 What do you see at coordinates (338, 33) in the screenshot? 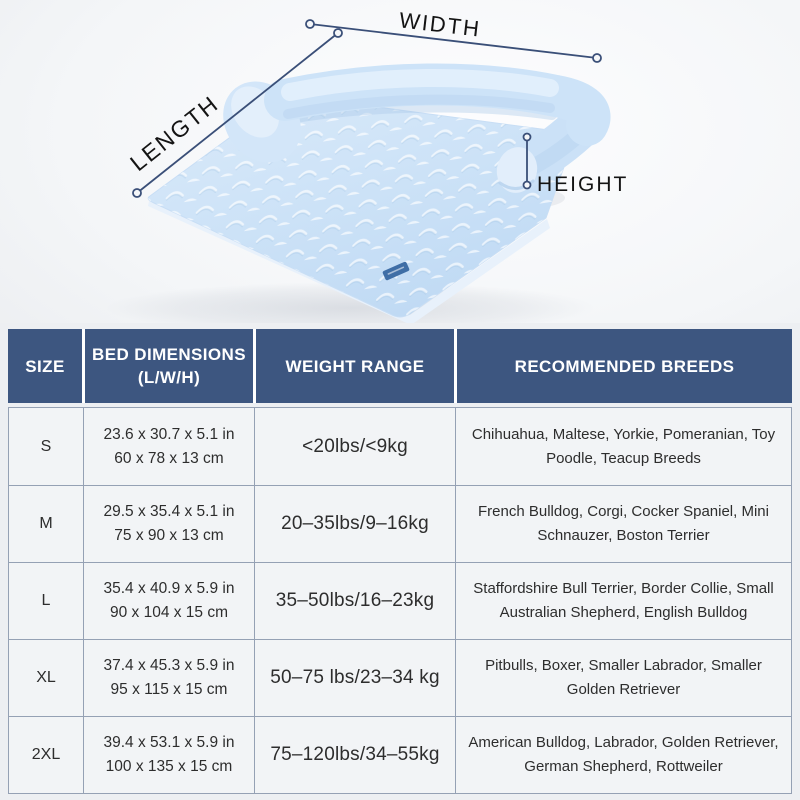
I see `length-endpoint-top` at bounding box center [338, 33].